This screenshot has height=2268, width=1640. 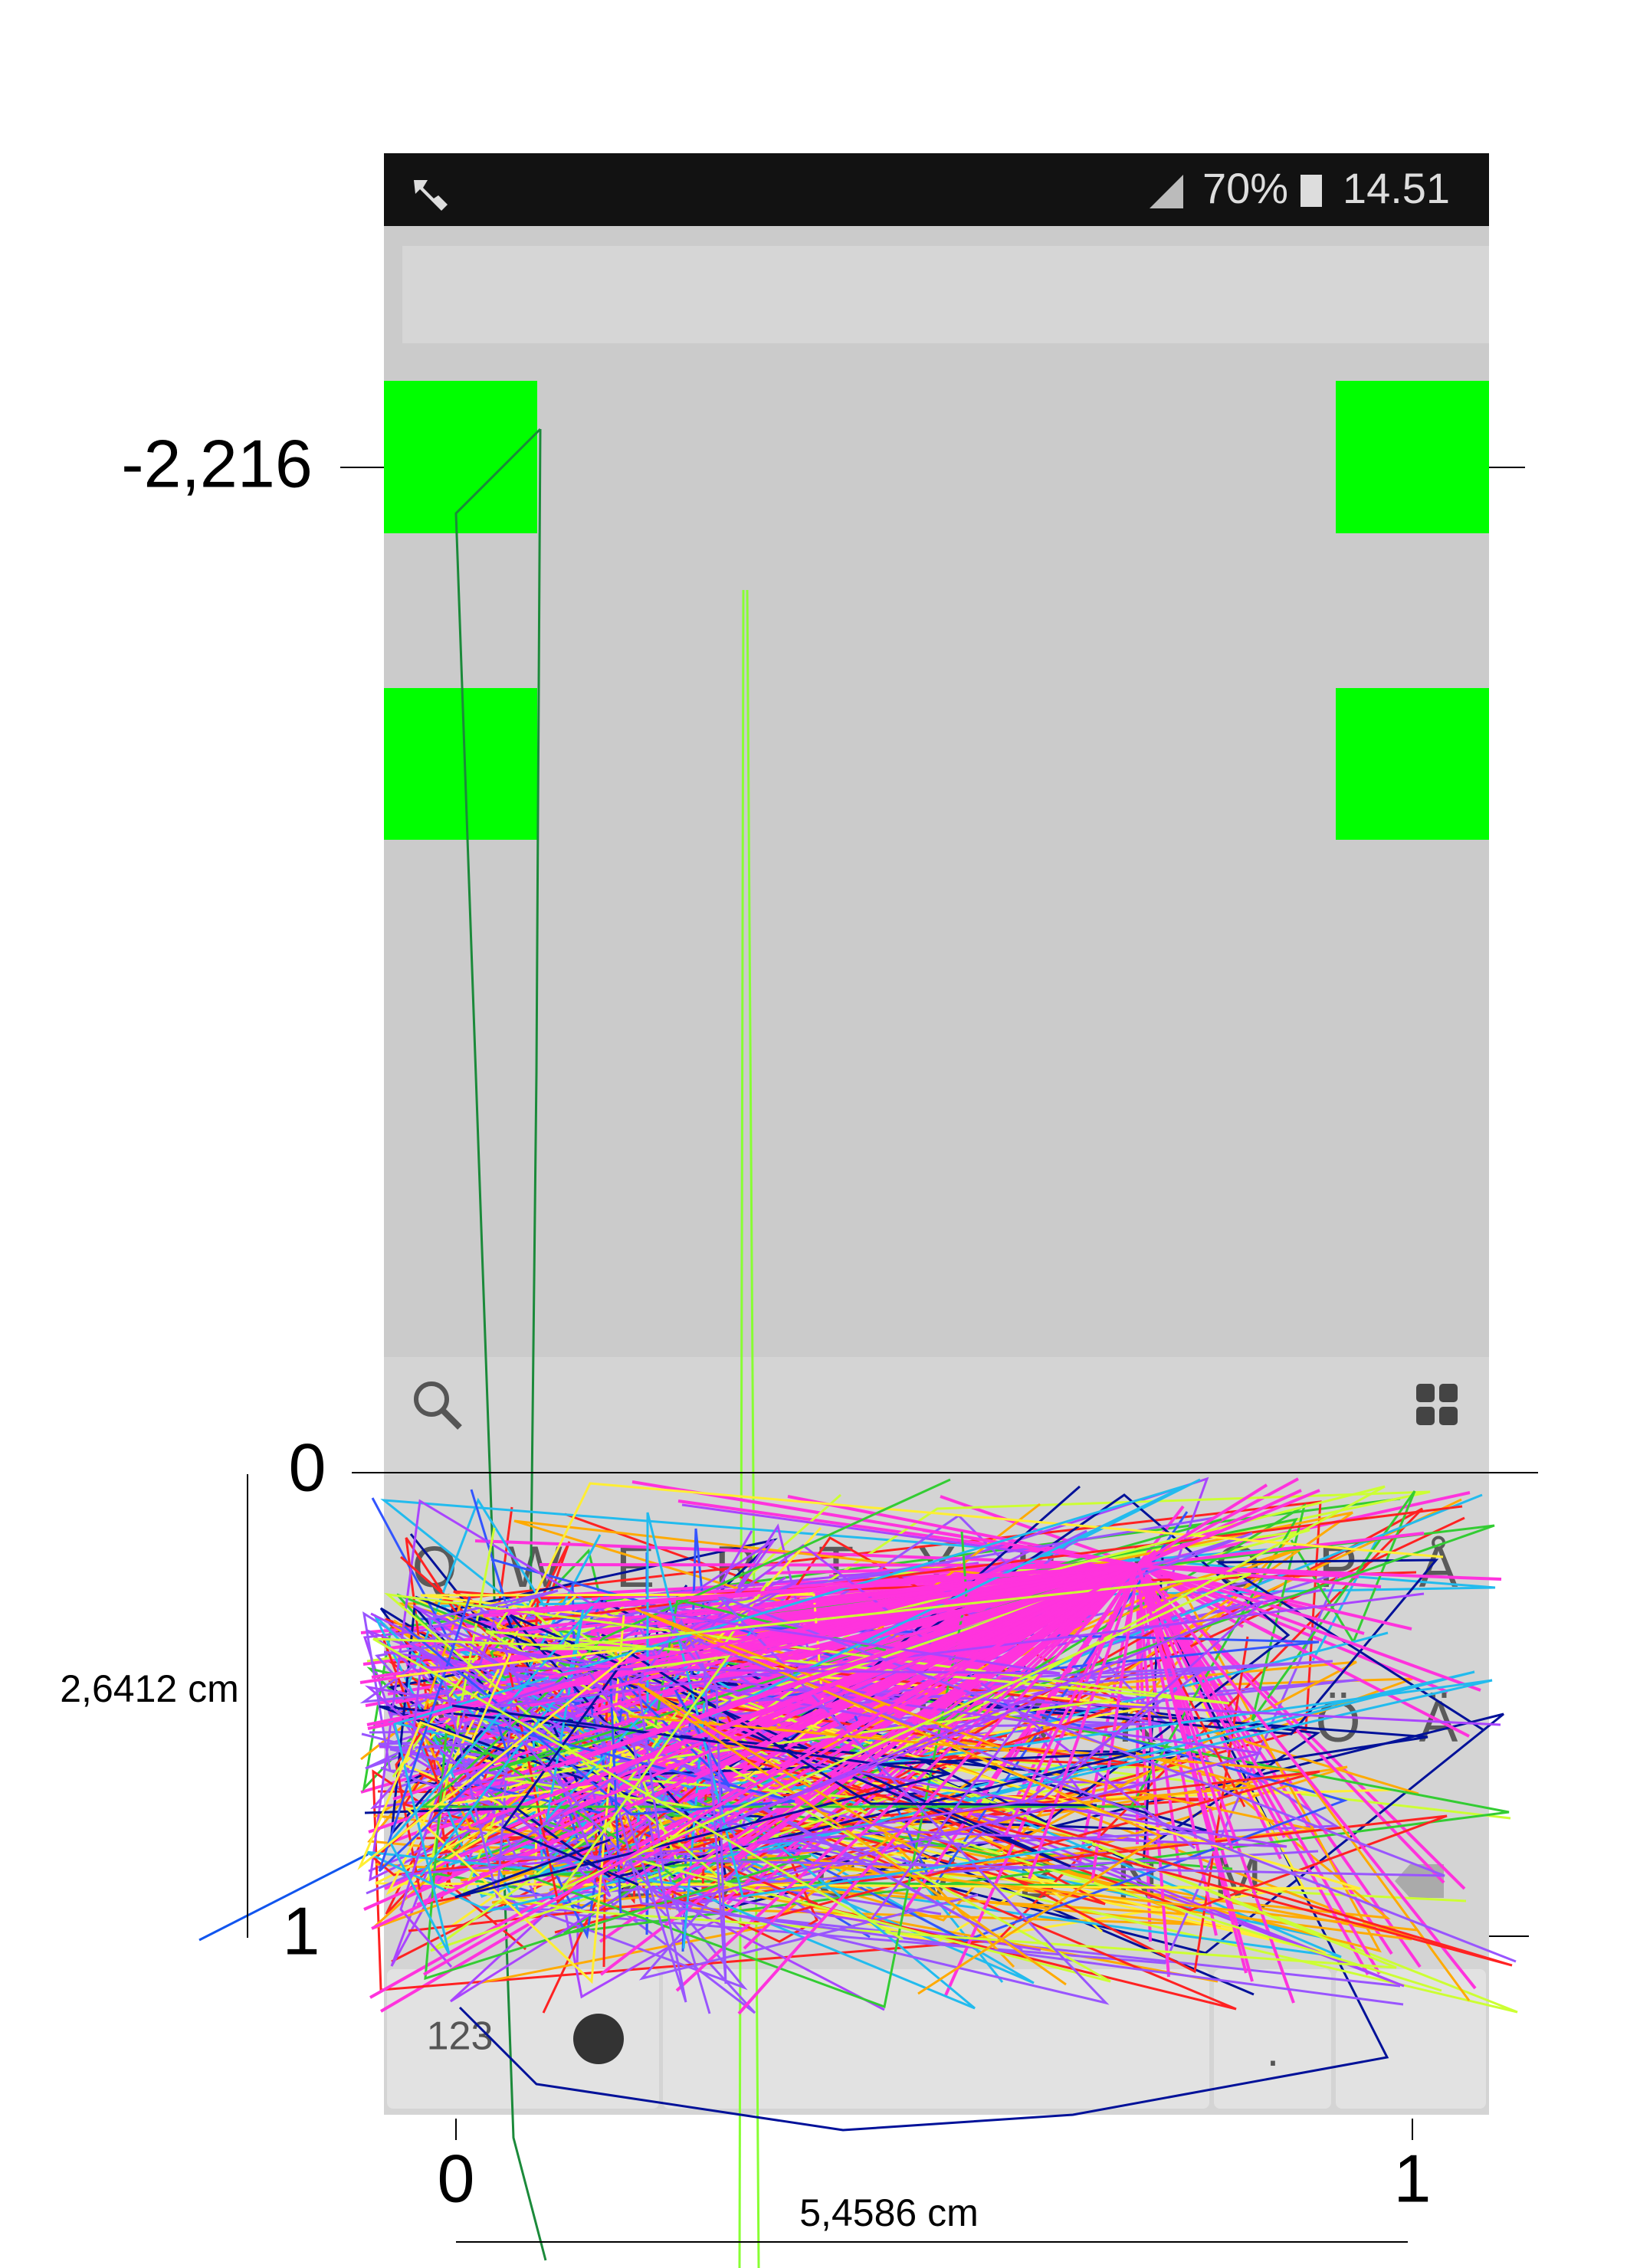 What do you see at coordinates (149, 1688) in the screenshot?
I see `scale-label: 2,6412 cm` at bounding box center [149, 1688].